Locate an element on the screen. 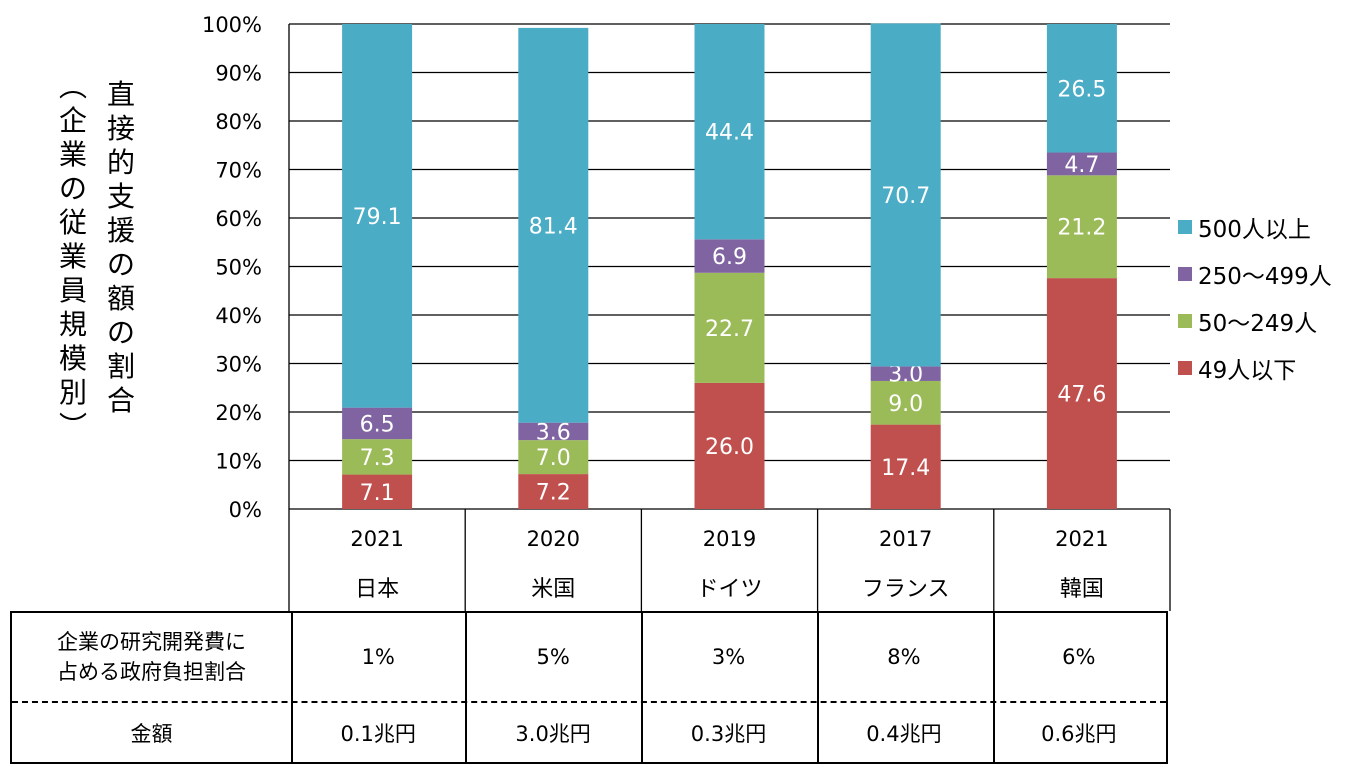 Image resolution: width=1364 pixels, height=774 pixels. legend-item: 49人以下 is located at coordinates (1255, 367).